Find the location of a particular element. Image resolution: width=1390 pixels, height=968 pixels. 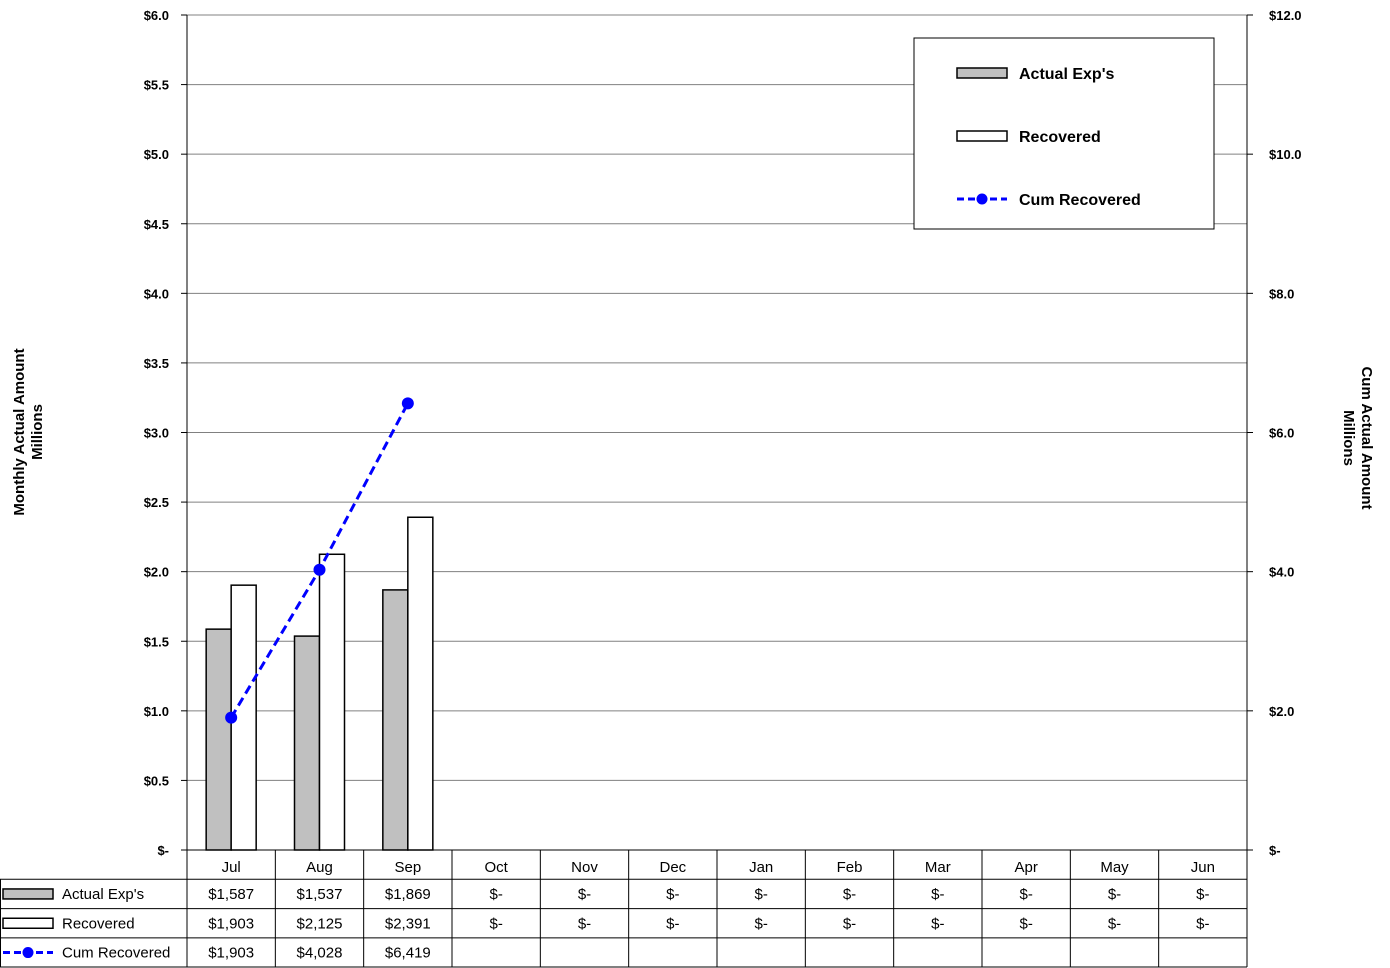

left-tick-label: $5.0 is located at coordinates (156, 154).